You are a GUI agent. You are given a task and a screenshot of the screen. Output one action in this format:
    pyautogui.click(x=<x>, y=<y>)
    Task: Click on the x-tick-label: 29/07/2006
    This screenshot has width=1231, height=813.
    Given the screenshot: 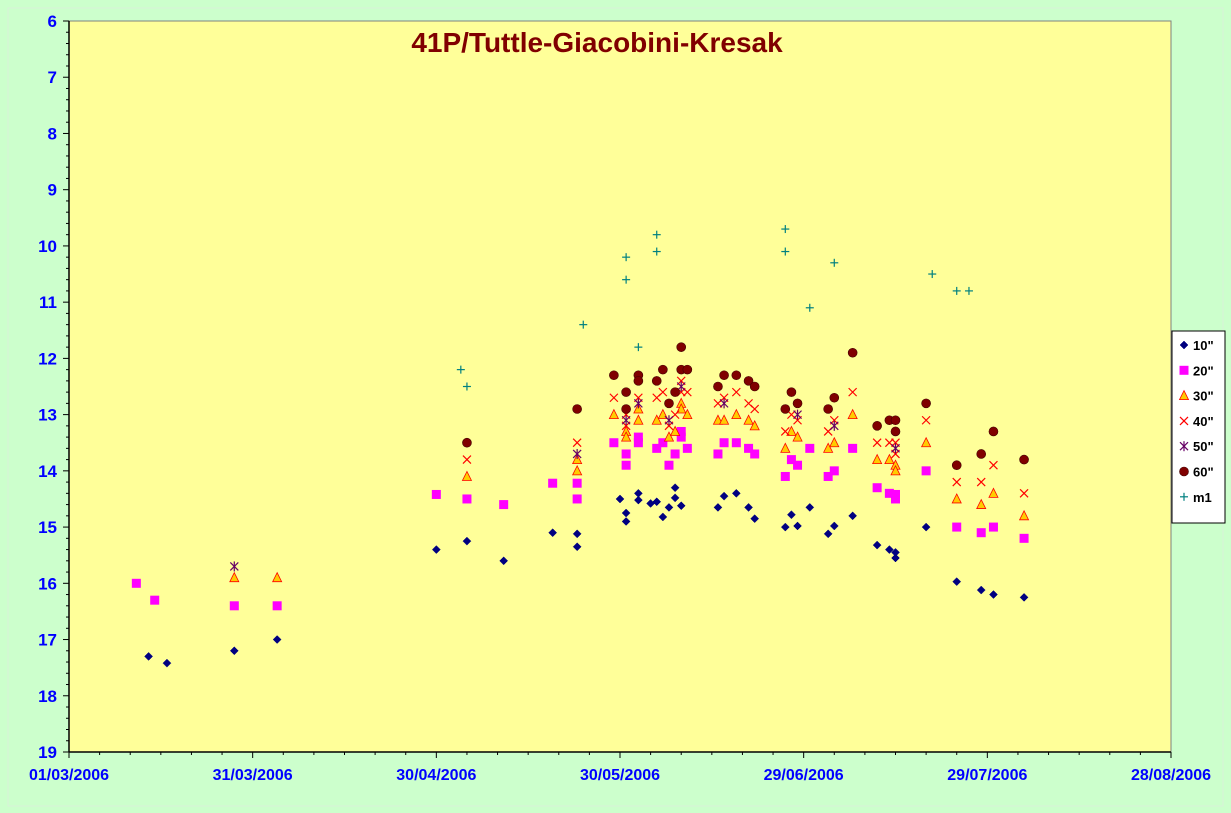 What is the action you would take?
    pyautogui.click(x=987, y=775)
    